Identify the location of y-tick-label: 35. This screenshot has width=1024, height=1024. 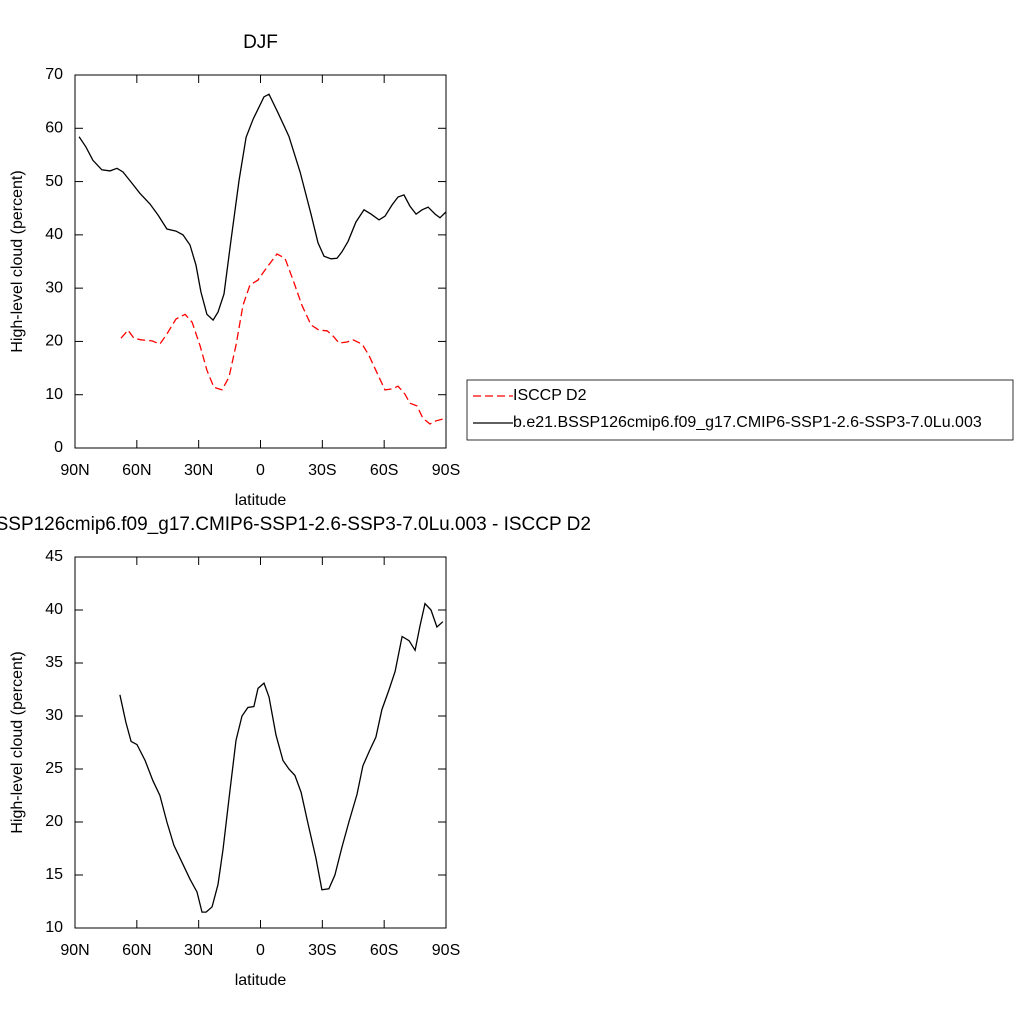
(54, 662).